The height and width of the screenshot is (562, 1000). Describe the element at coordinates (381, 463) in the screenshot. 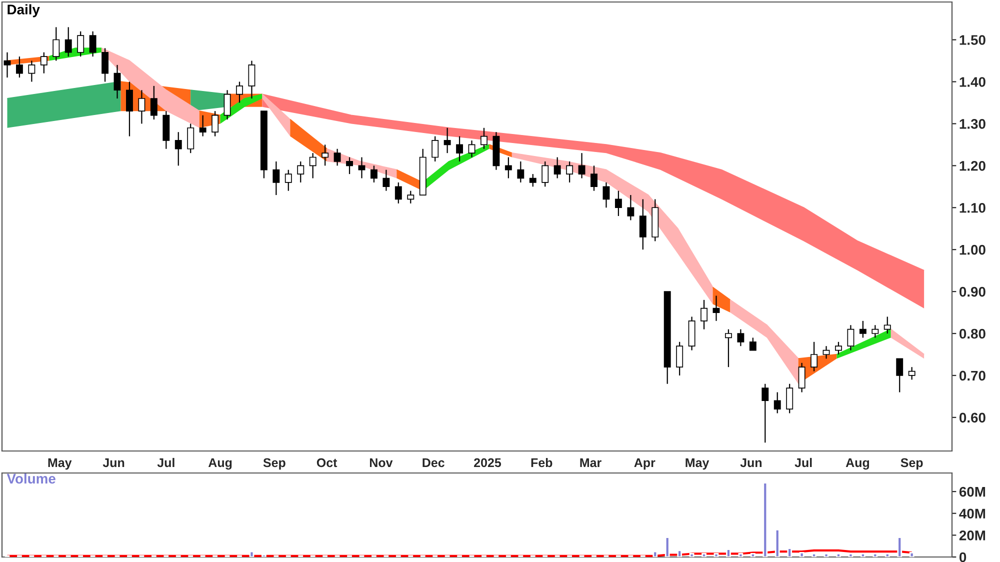

I see `x-tick-label: Nov` at that location.